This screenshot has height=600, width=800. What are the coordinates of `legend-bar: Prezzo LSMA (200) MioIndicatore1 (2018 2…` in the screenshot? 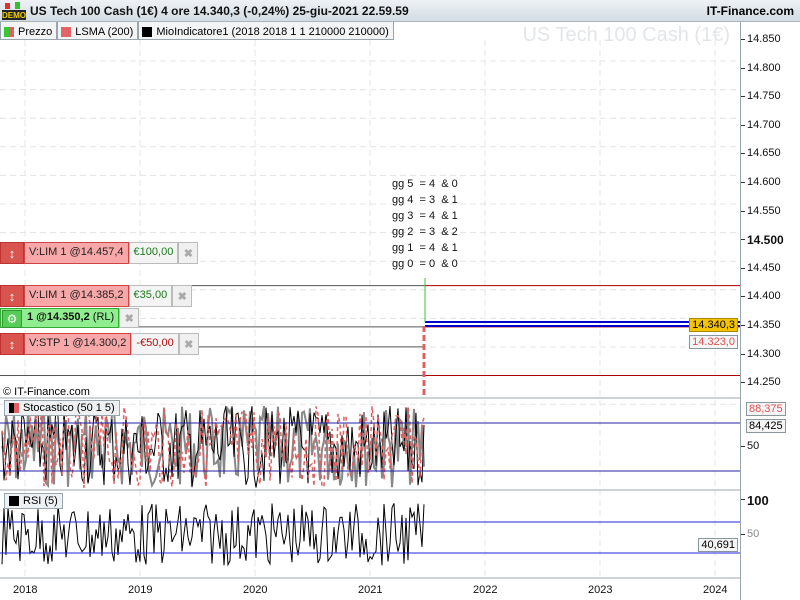 It's located at (197, 31).